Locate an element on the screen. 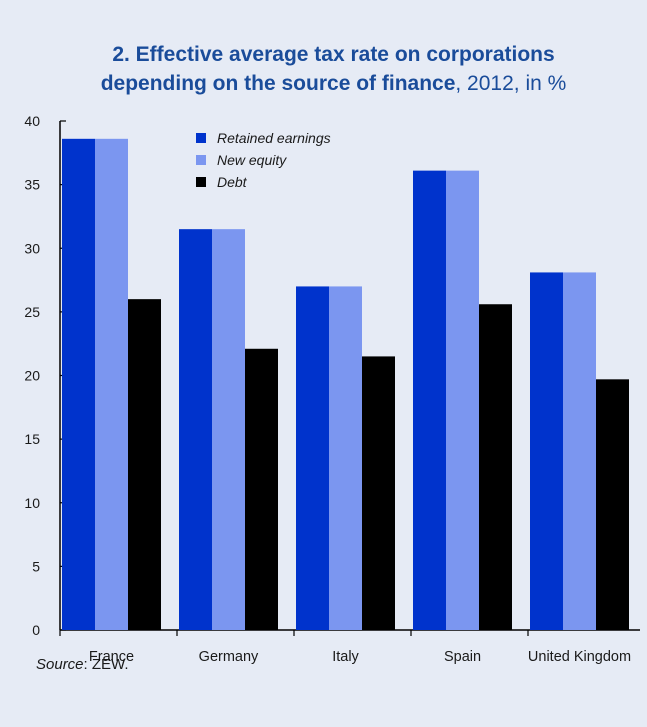 Image resolution: width=647 pixels, height=727 pixels. x-tick-label: Germany is located at coordinates (229, 657).